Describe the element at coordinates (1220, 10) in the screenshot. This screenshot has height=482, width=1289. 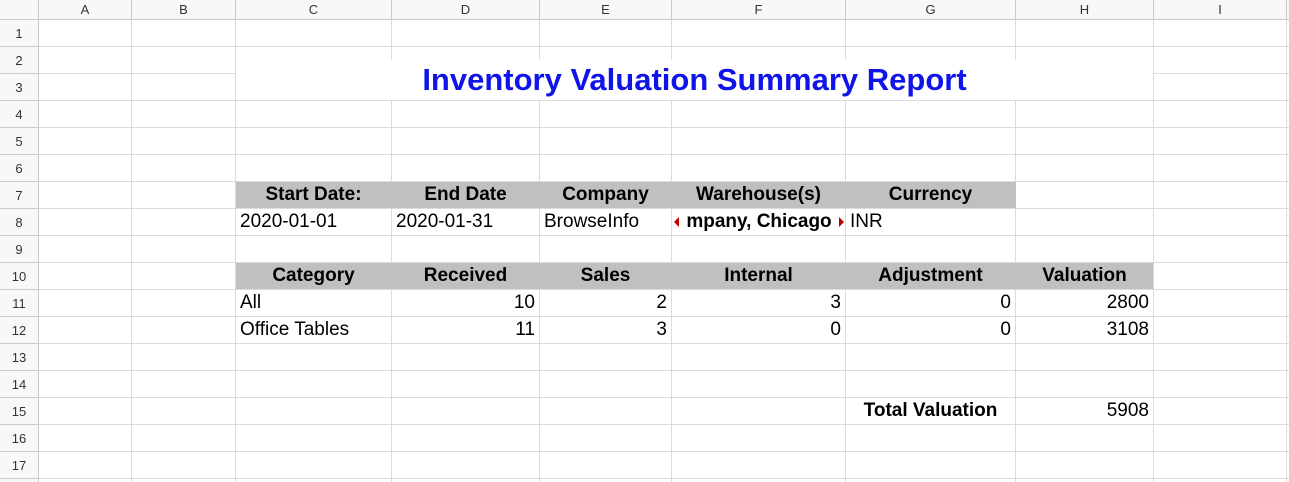
I see `column-header-i: I` at that location.